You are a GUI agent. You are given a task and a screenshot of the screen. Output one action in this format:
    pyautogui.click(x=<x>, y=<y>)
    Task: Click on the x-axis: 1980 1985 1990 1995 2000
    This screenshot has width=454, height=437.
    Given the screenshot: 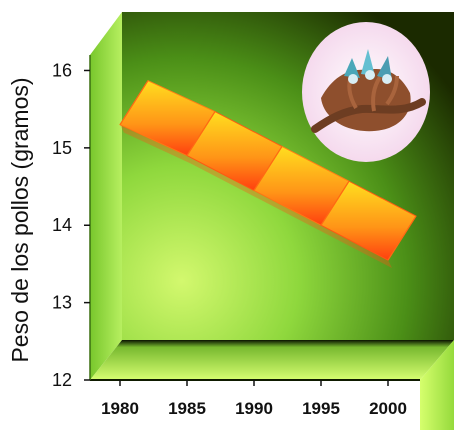 What is the action you would take?
    pyautogui.click(x=254, y=399)
    